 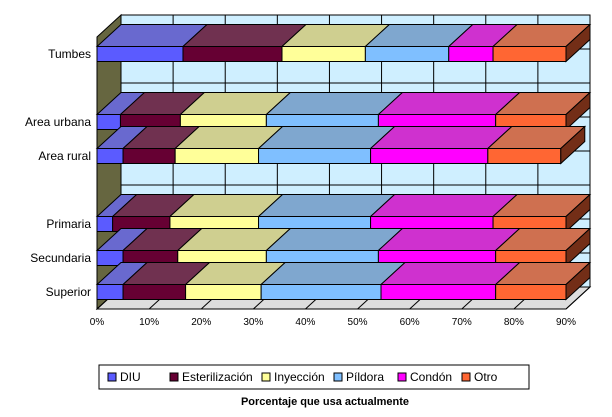 What do you see at coordinates (462, 322) in the screenshot?
I see `x-tick-label: 70%` at bounding box center [462, 322].